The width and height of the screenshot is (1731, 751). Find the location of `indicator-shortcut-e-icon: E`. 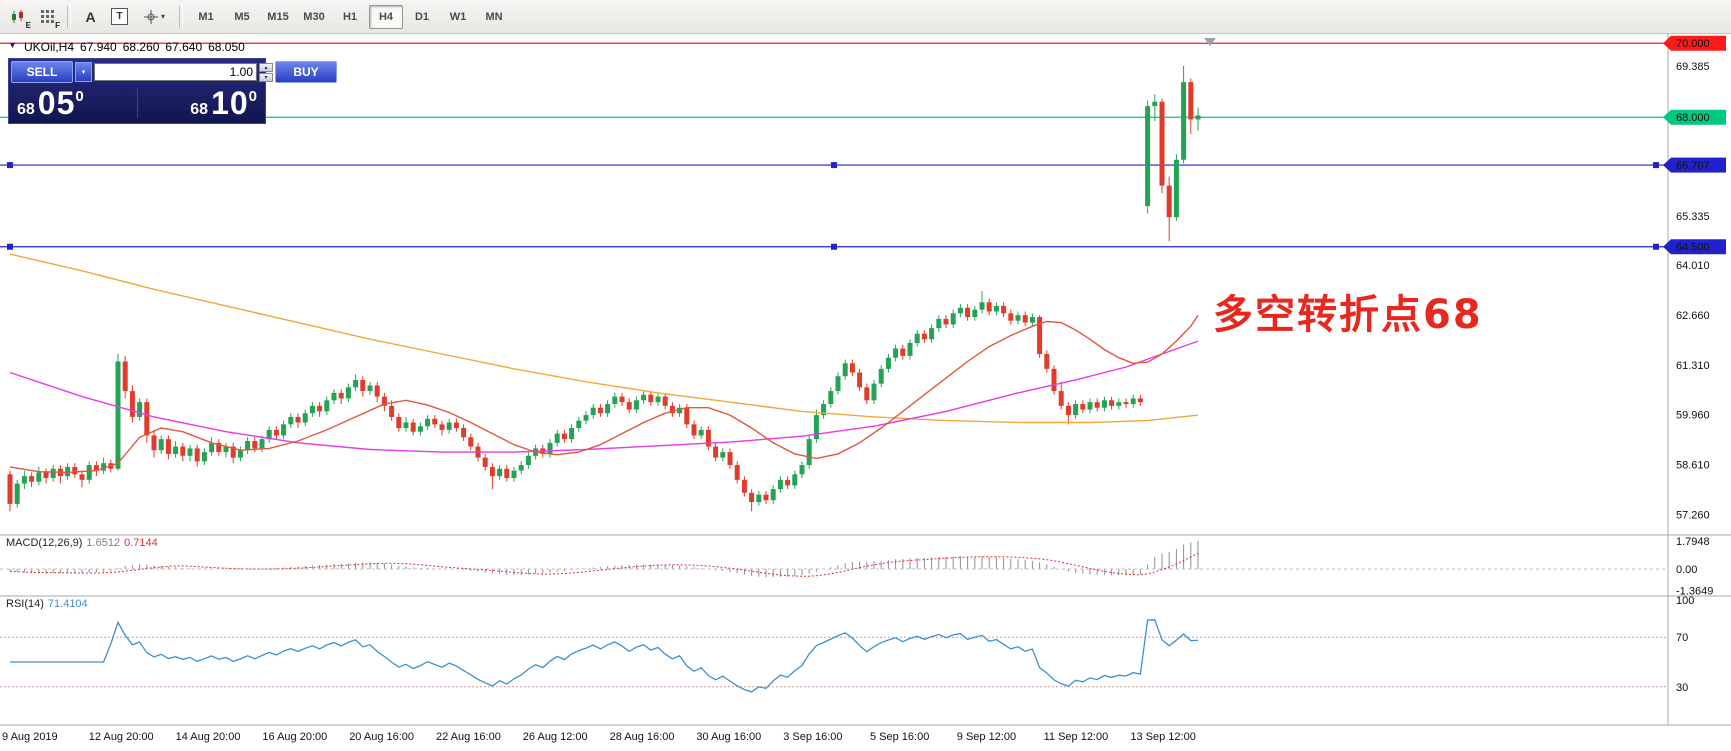

indicator-shortcut-e-icon: E is located at coordinates (18, 16).